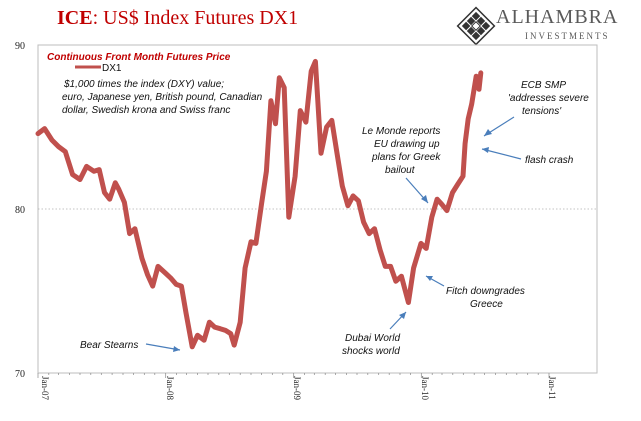  What do you see at coordinates (400, 170) in the screenshot?
I see `annotation-le-monde-4: bailout` at bounding box center [400, 170].